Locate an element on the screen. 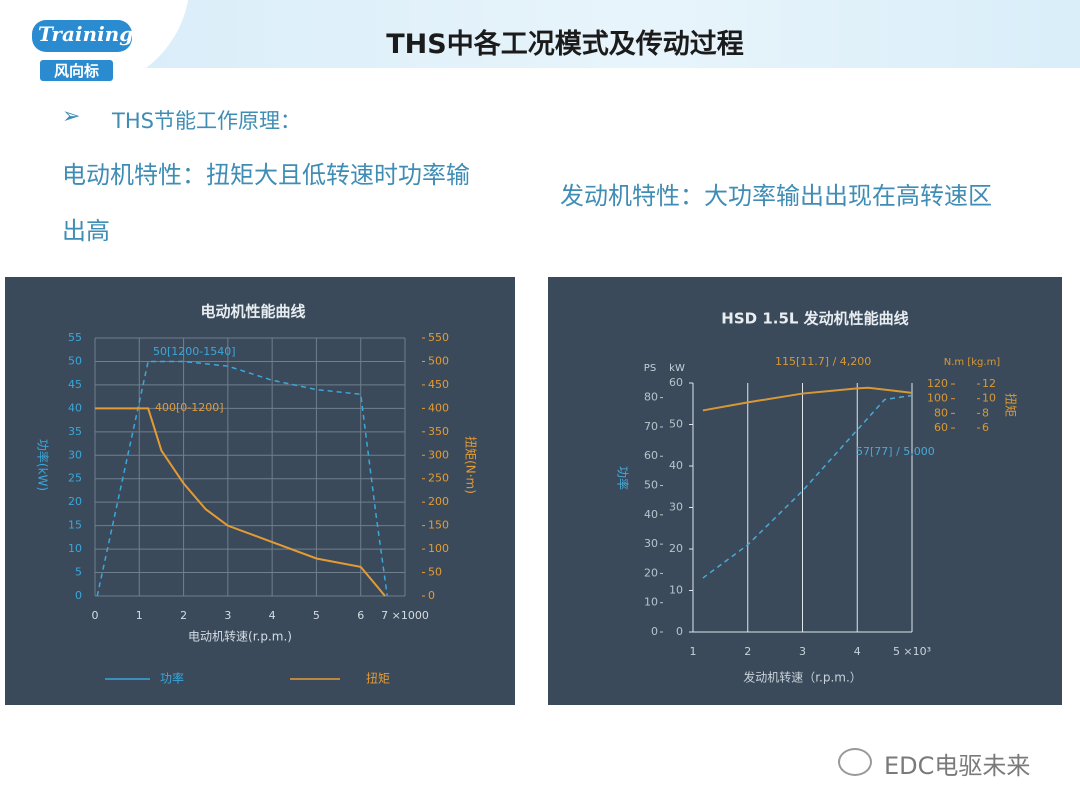  y2-alt-tick-label: 10 is located at coordinates (989, 398).